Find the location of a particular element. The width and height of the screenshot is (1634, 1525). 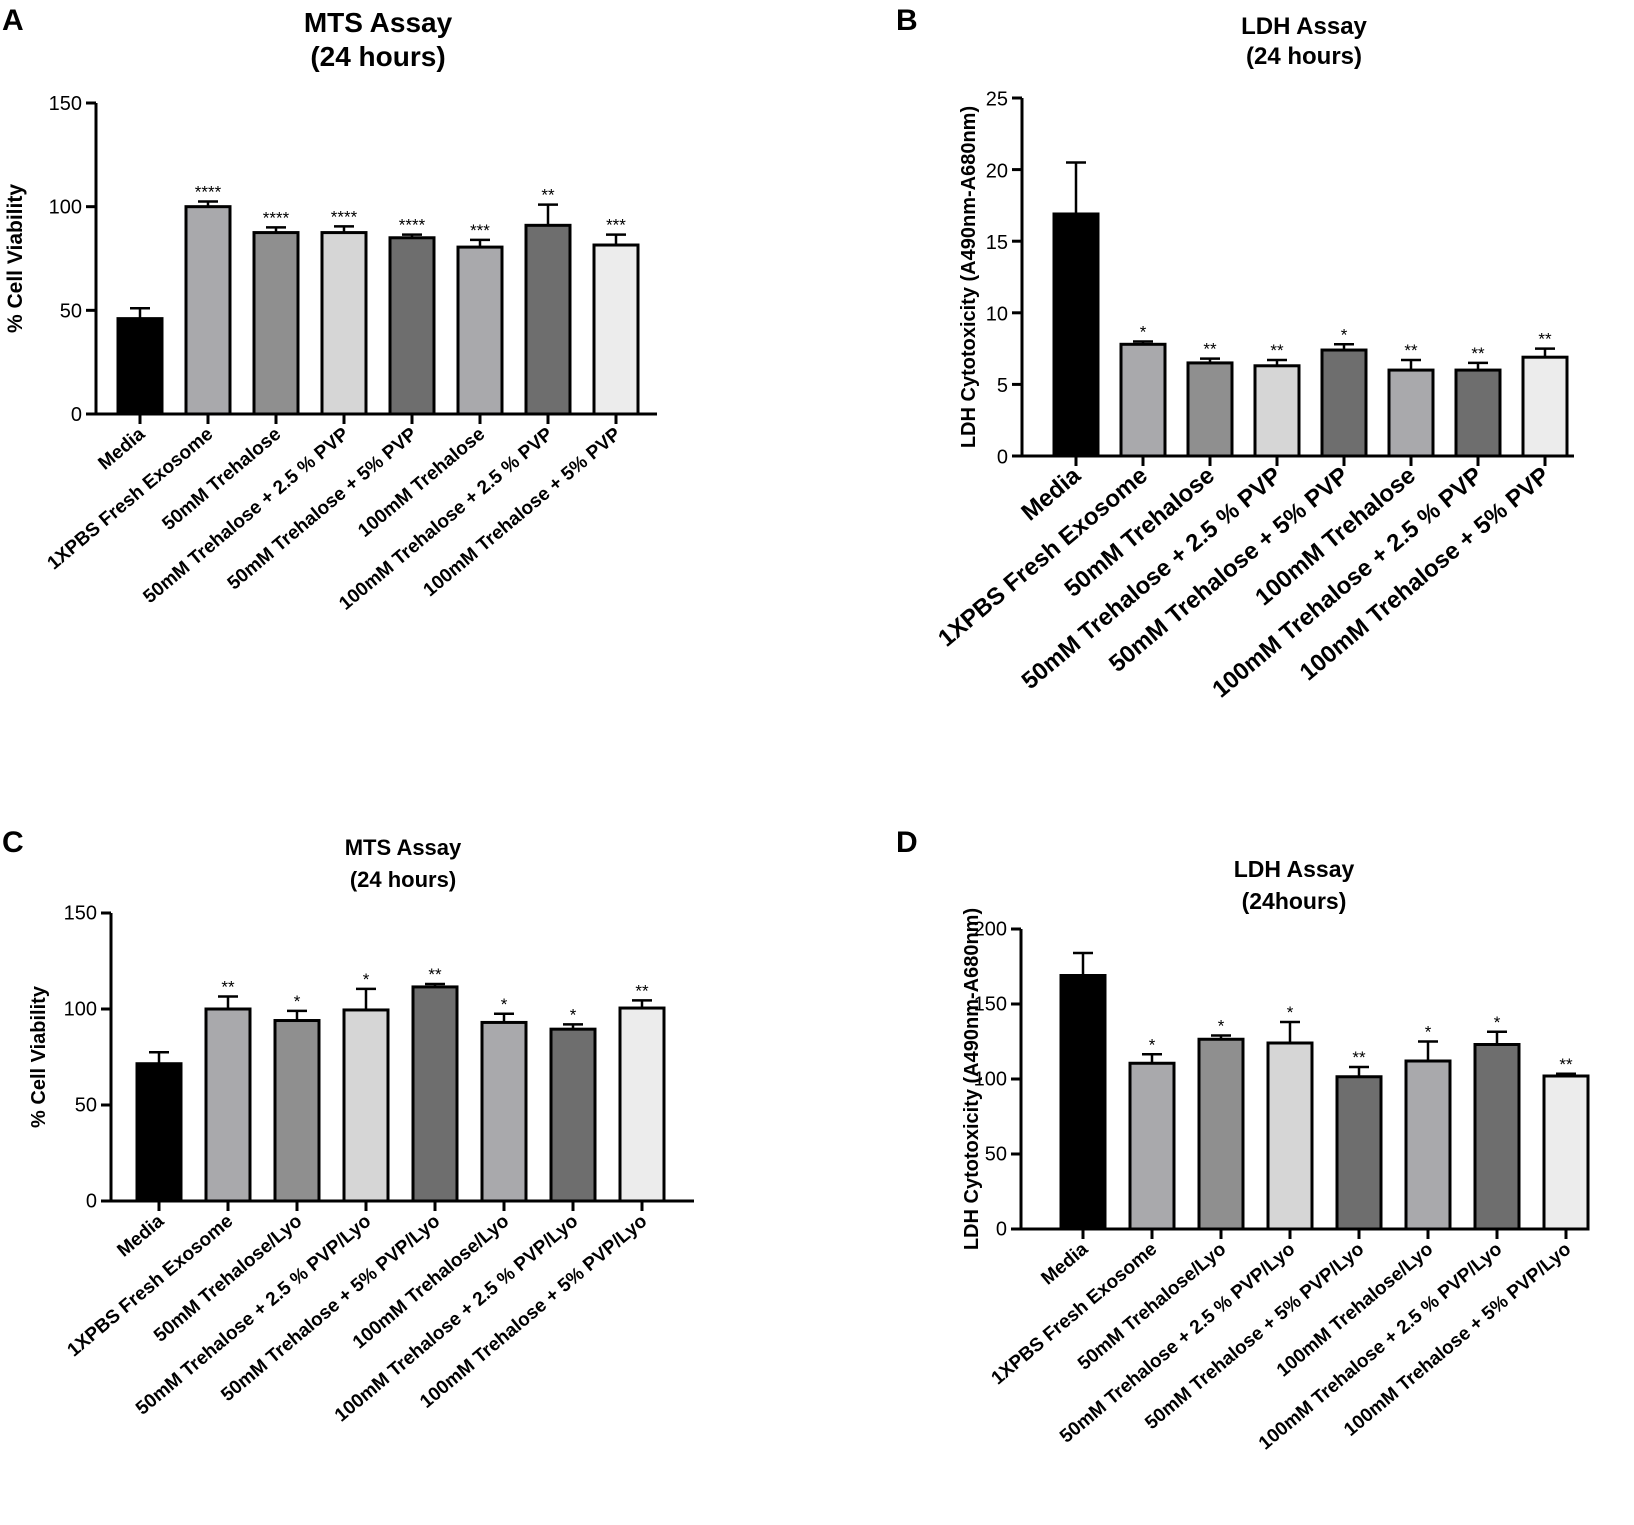

y-tick-label: 25 is located at coordinates (997, 100).